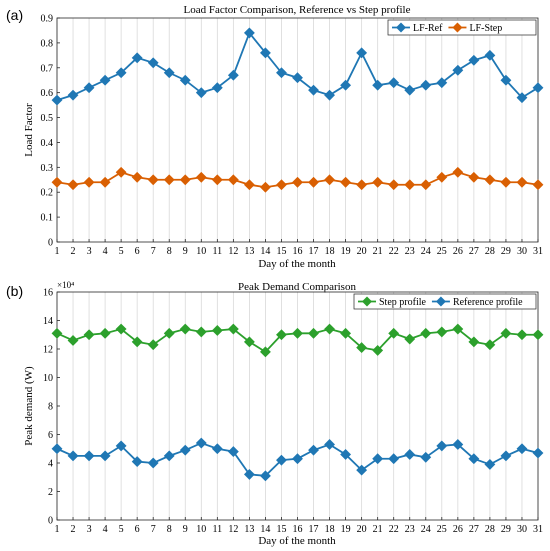  What do you see at coordinates (506, 251) in the screenshot?
I see `x-tick-label: 29` at bounding box center [506, 251].